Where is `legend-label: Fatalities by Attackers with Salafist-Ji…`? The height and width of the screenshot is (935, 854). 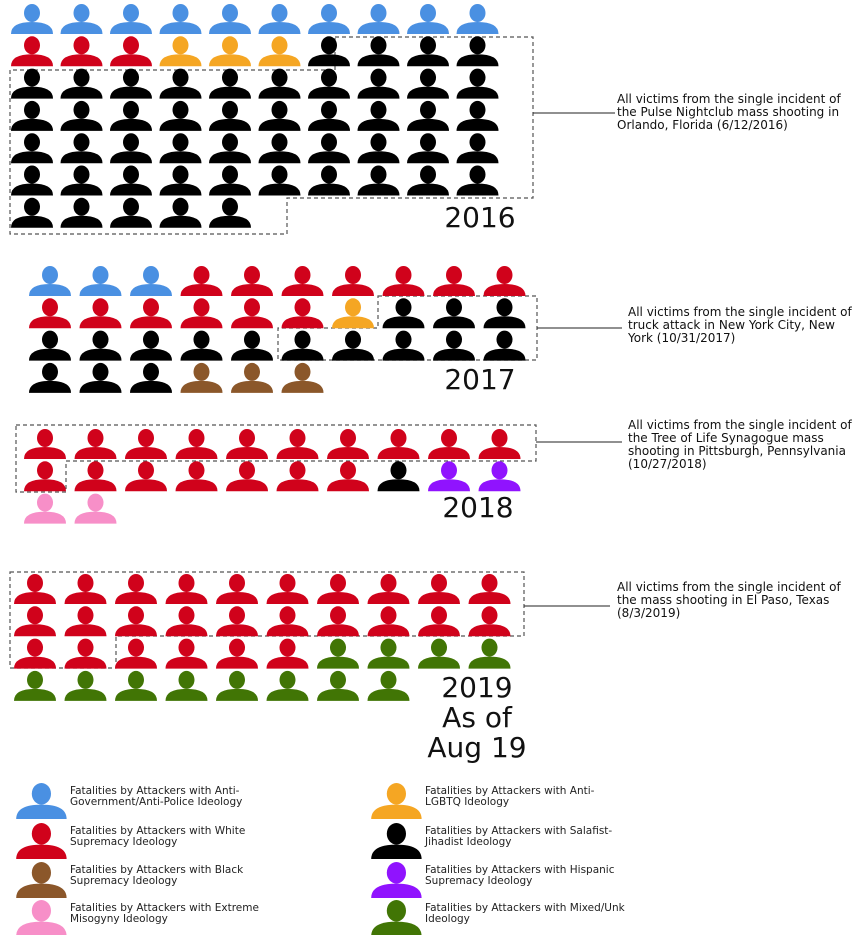 legend-label: Fatalities by Attackers with Salafist-Ji… is located at coordinates (519, 836).